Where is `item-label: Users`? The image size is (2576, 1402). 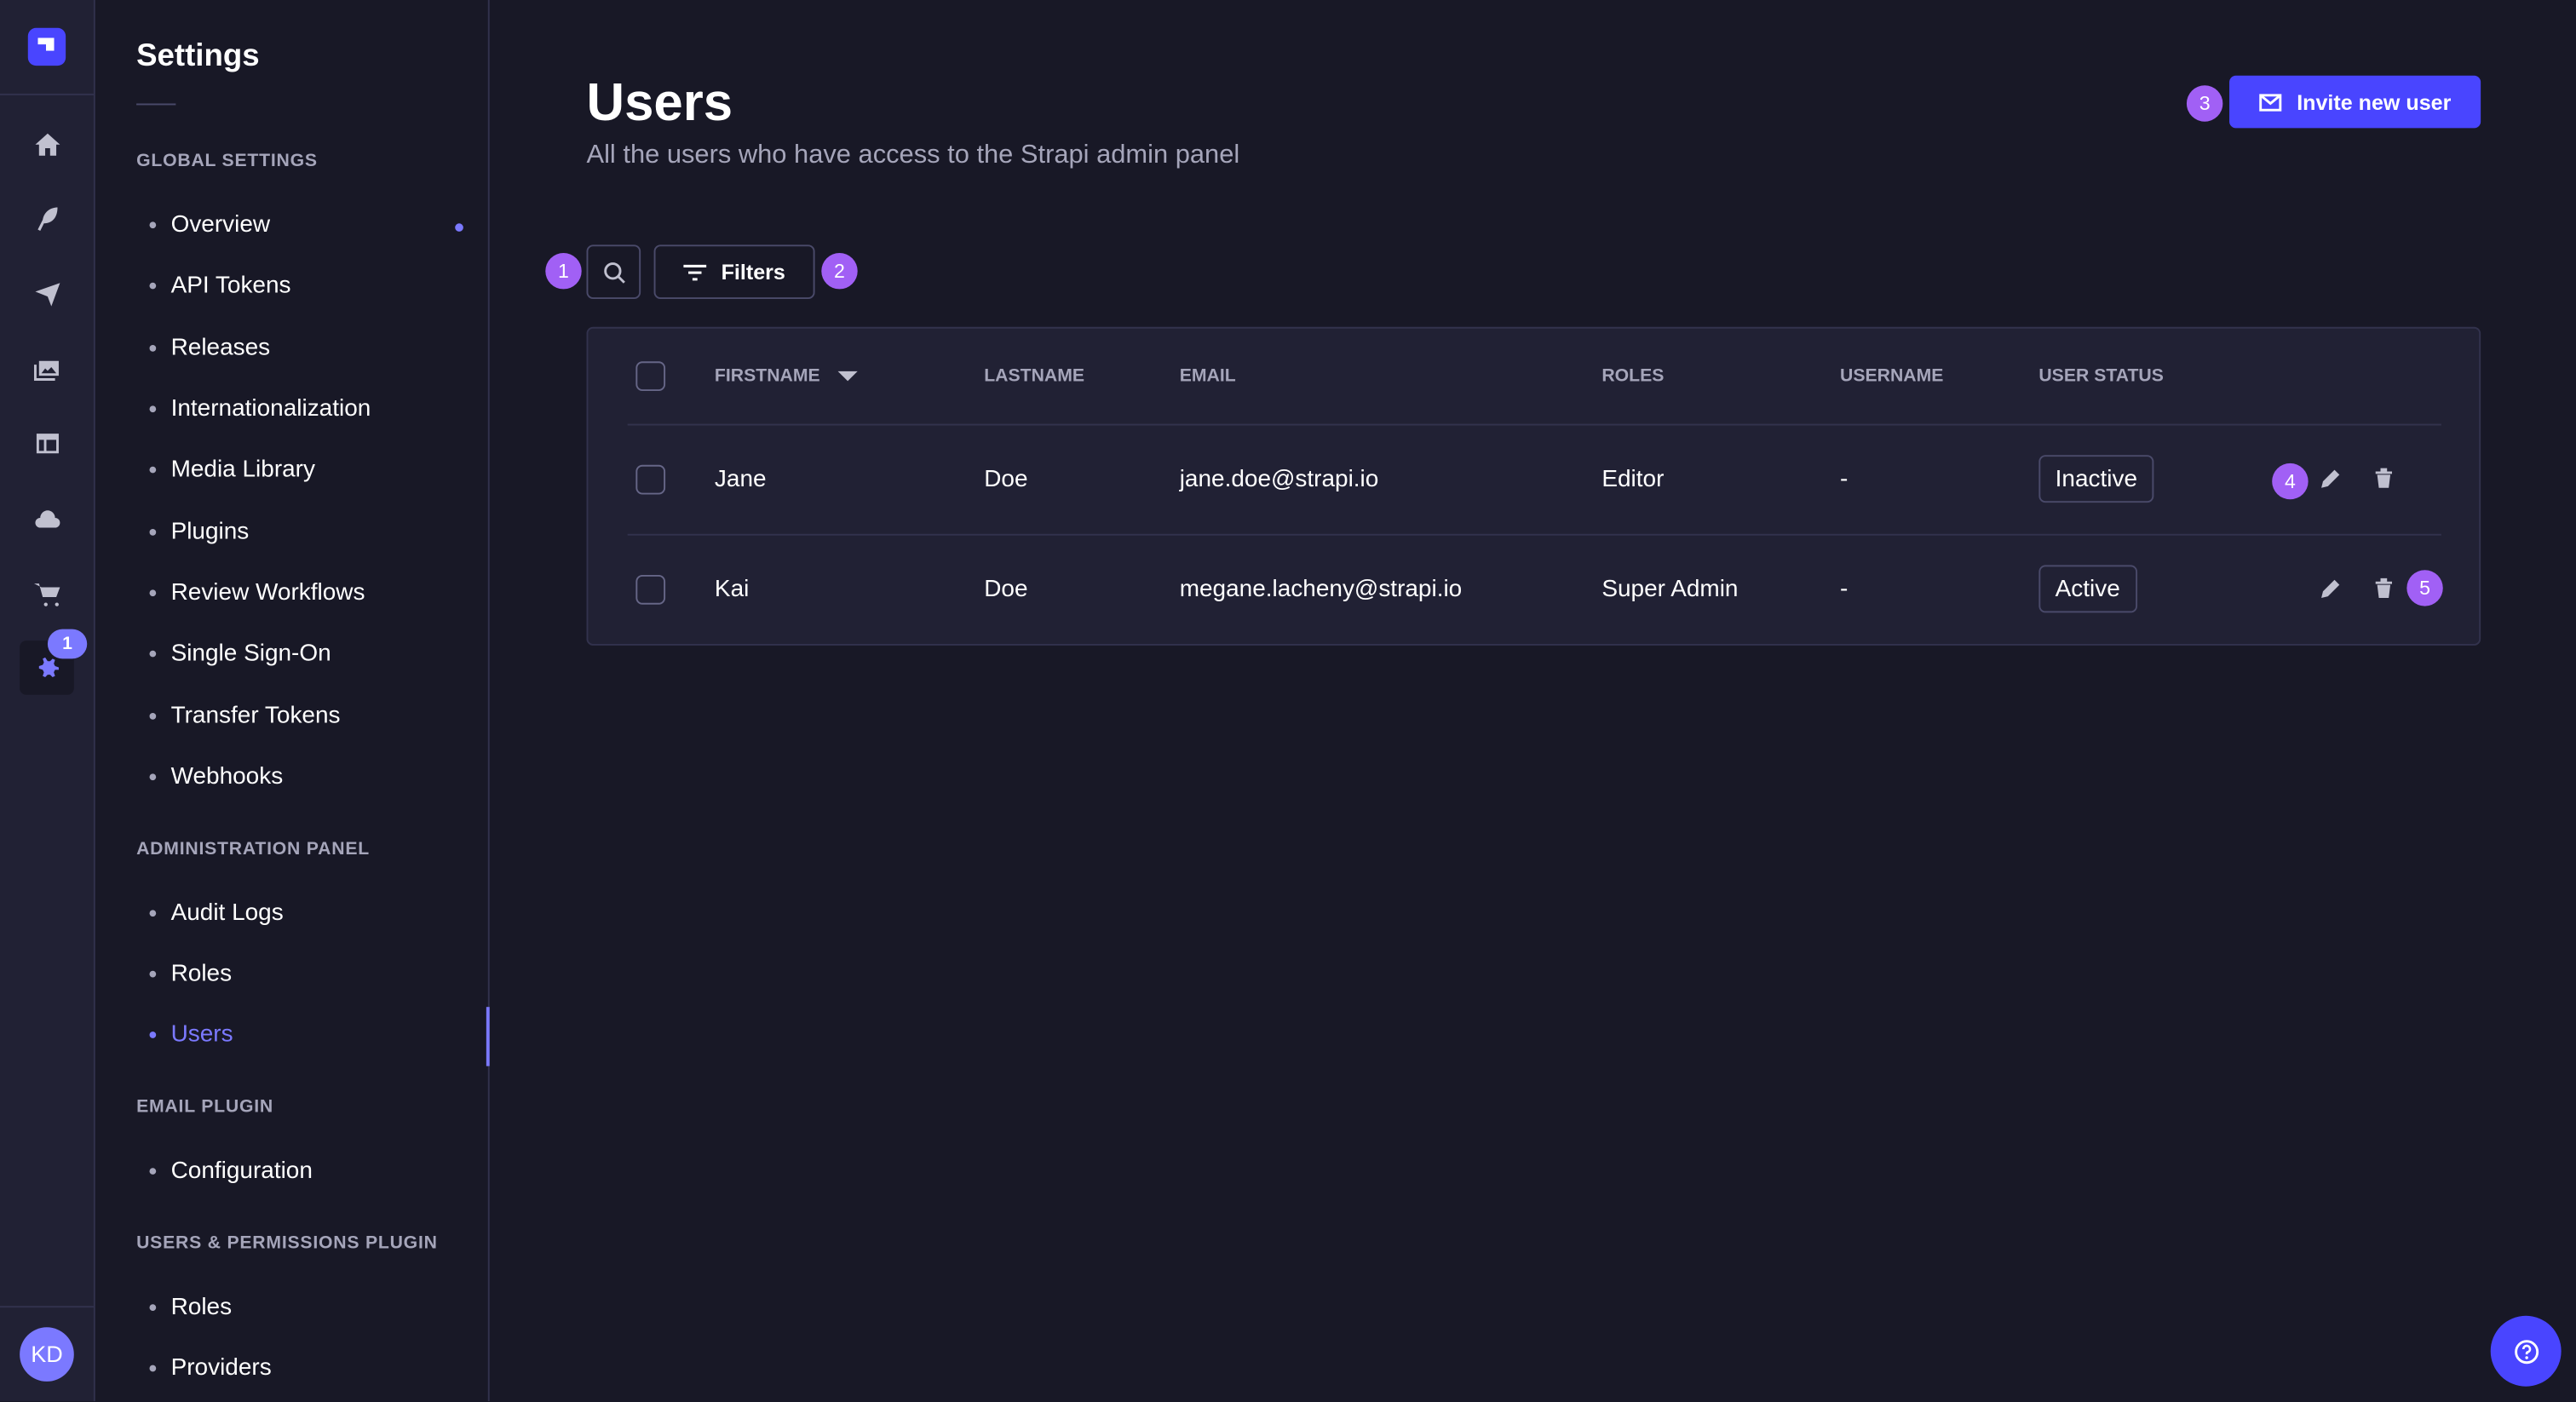
item-label: Users is located at coordinates (202, 1035).